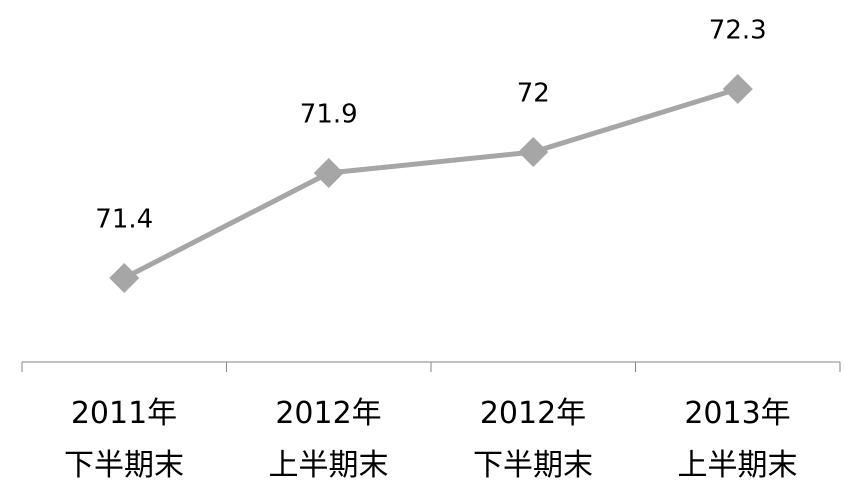 Image resolution: width=844 pixels, height=492 pixels. What do you see at coordinates (329, 115) in the screenshot?
I see `data-label: 71.9` at bounding box center [329, 115].